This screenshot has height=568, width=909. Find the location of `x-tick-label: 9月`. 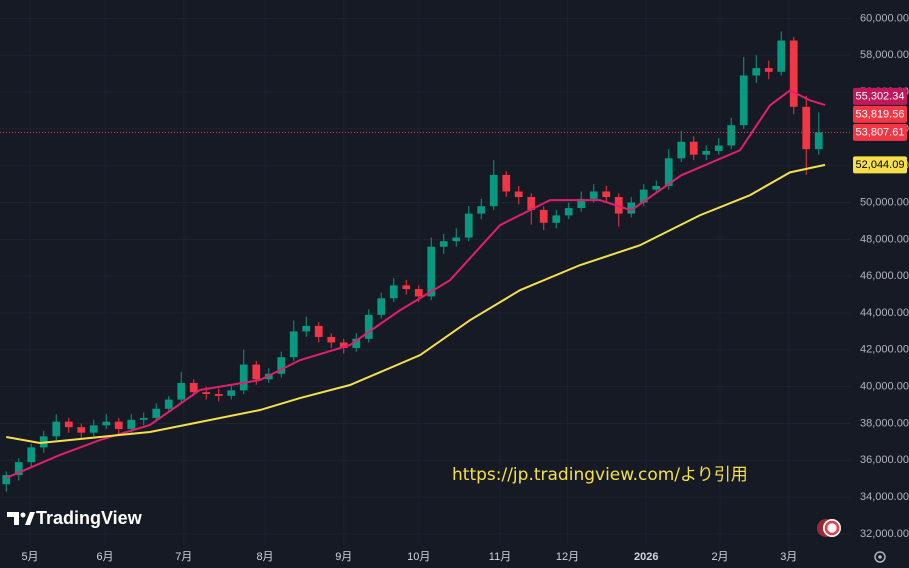

x-tick-label: 9月 is located at coordinates (343, 557).